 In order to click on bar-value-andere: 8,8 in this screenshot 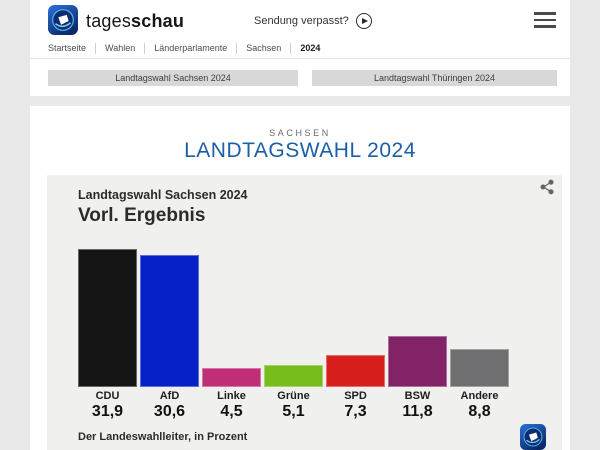, I will do `click(479, 411)`.